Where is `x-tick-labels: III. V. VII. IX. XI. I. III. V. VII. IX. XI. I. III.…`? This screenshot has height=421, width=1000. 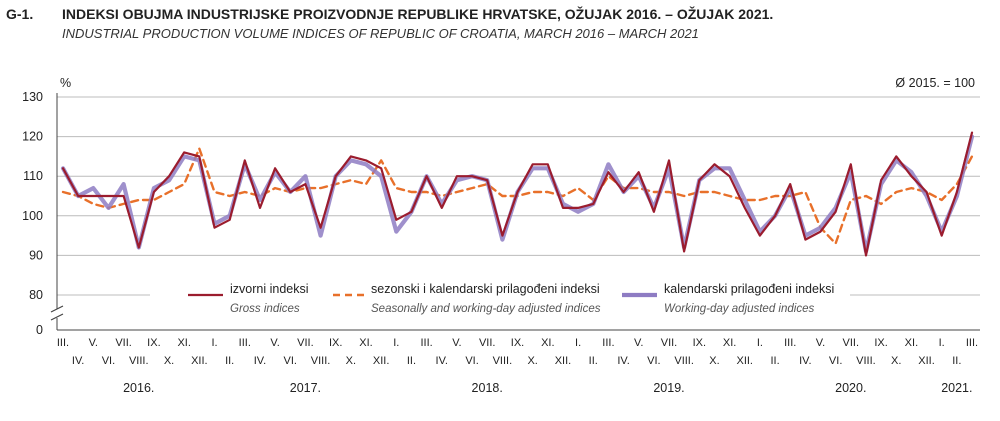 x-tick-labels: III. V. VII. IX. XI. I. III. V. VII. IX. XI. I. III.… is located at coordinates (517, 366).